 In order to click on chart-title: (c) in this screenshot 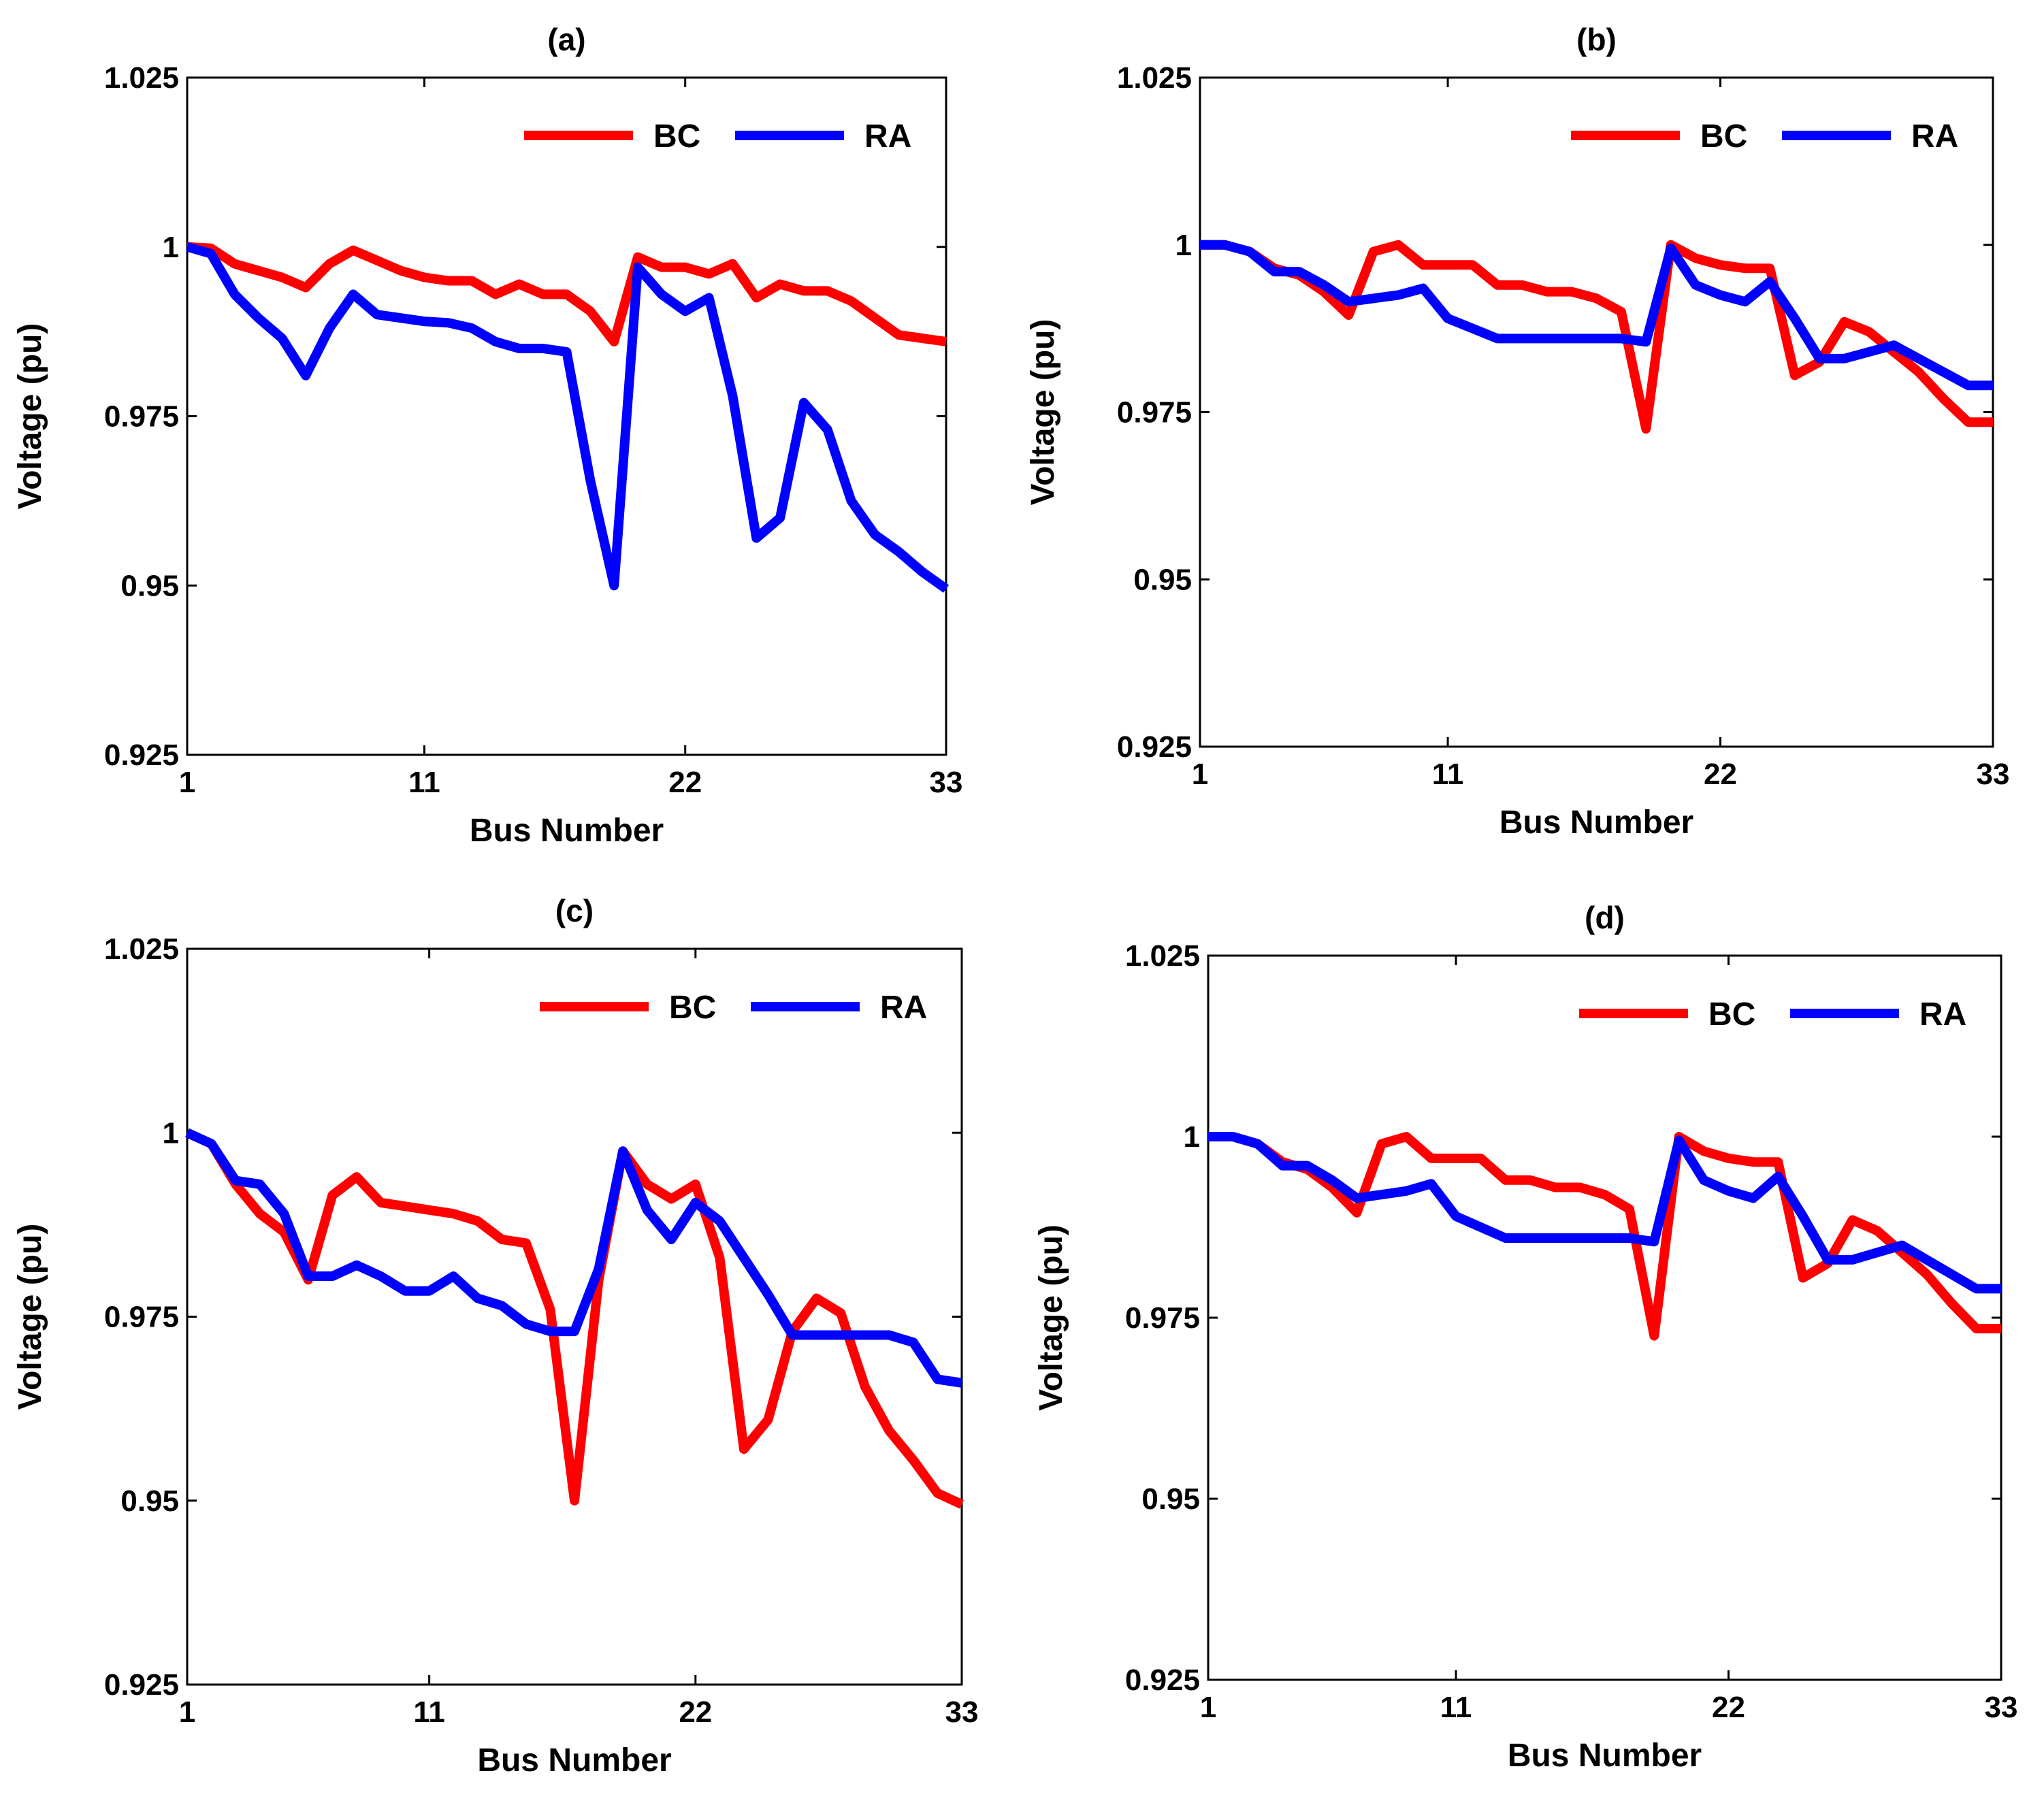, I will do `click(574, 910)`.